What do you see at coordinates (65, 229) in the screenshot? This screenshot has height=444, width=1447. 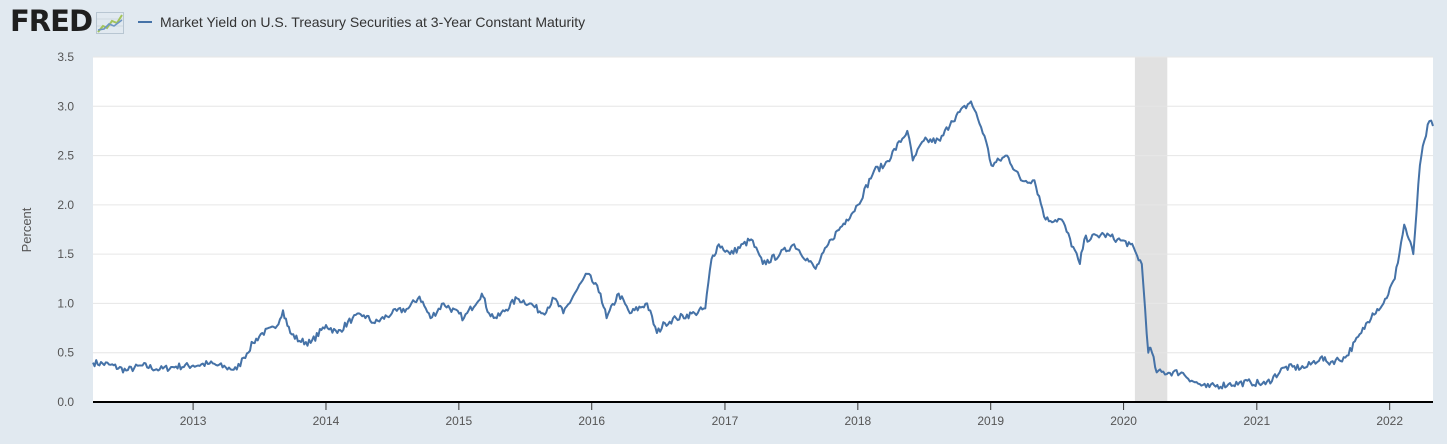 I see `y-axis-ticks: 0.0 0.5 1.0 1.5 2.0 2.5 3.0 3.5` at bounding box center [65, 229].